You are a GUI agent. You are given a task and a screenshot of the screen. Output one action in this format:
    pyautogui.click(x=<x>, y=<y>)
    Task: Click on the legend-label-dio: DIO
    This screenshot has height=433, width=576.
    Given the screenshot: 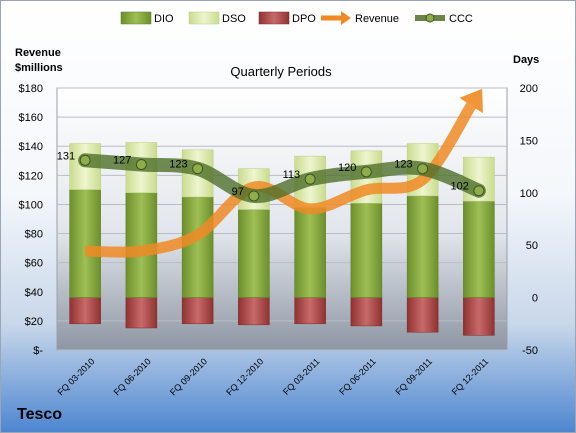 What is the action you would take?
    pyautogui.click(x=164, y=19)
    